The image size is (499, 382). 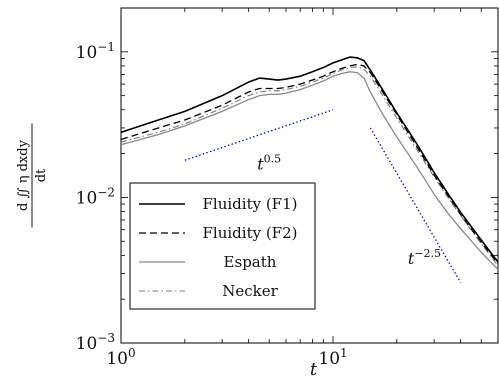 What do you see at coordinates (269, 163) in the screenshot?
I see `slope-label-1: t0.5` at bounding box center [269, 163].